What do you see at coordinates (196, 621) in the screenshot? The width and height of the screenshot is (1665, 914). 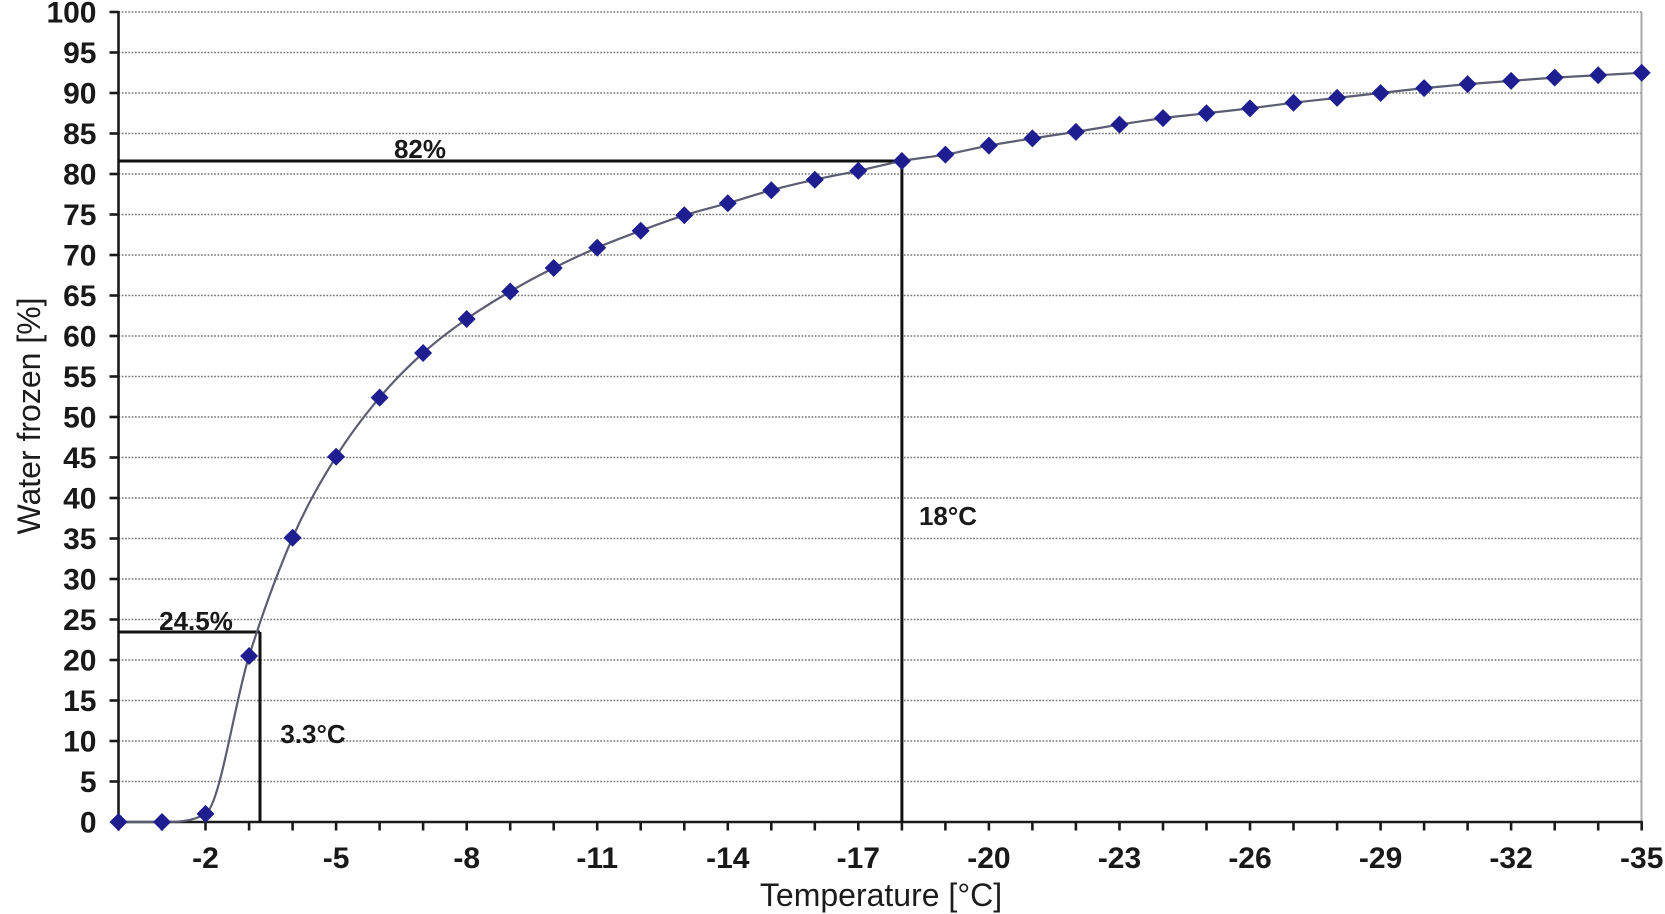 I see `svg-text: 24.5%` at bounding box center [196, 621].